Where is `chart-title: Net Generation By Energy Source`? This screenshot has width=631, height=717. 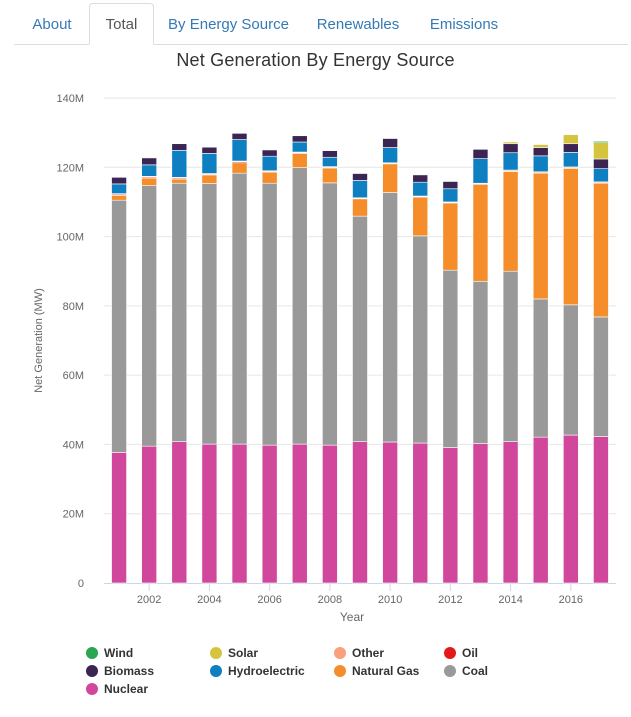
chart-title: Net Generation By Energy Source is located at coordinates (315, 60).